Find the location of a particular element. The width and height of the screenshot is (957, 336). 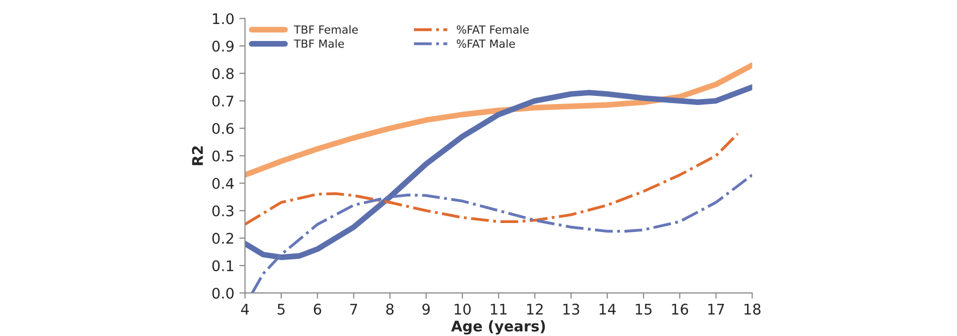

y-tick-label: 0.4 is located at coordinates (223, 183).